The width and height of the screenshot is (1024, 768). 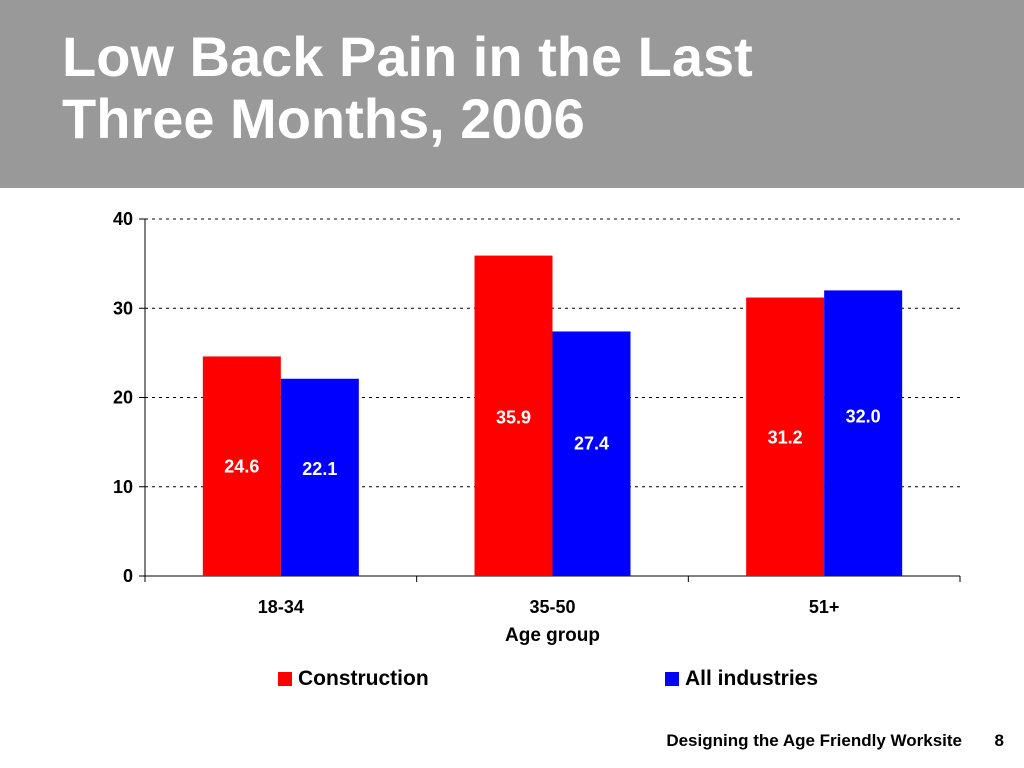 What do you see at coordinates (319, 469) in the screenshot?
I see `bar-label-all-industries-18-34: 22.1` at bounding box center [319, 469].